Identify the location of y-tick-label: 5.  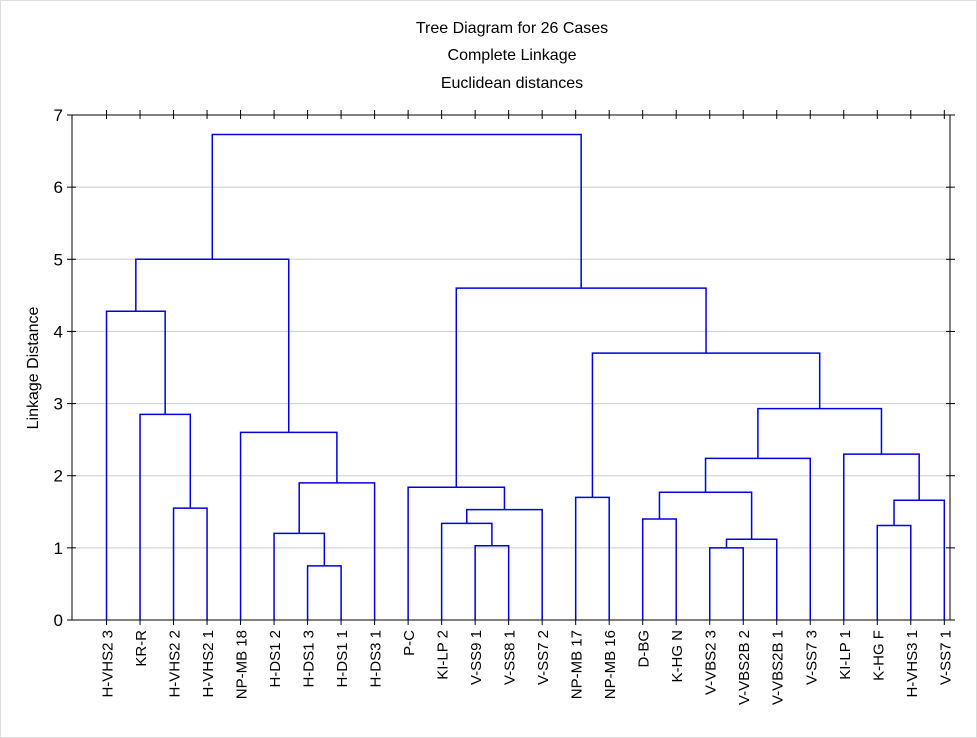
(58, 259).